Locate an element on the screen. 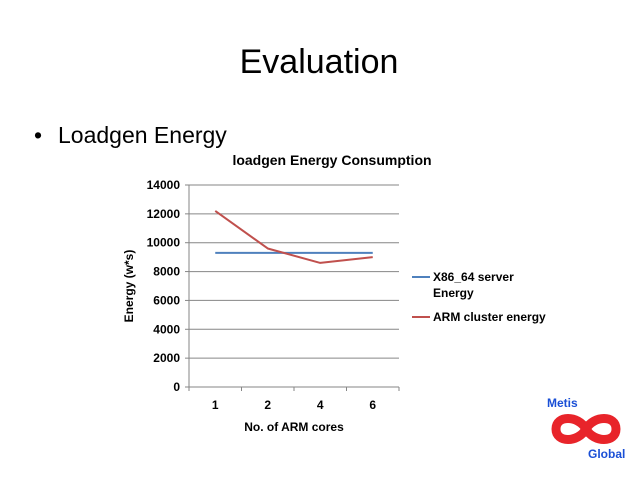 The width and height of the screenshot is (638, 478). y-tick-label: 12000 is located at coordinates (164, 214).